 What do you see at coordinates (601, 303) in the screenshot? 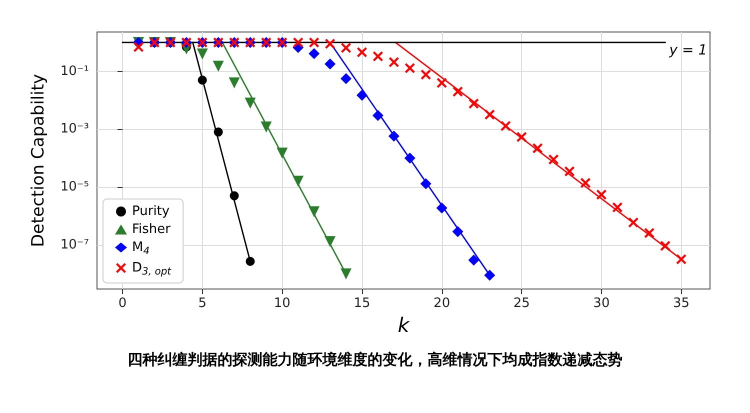
I see `x-tick-label: 30` at bounding box center [601, 303].